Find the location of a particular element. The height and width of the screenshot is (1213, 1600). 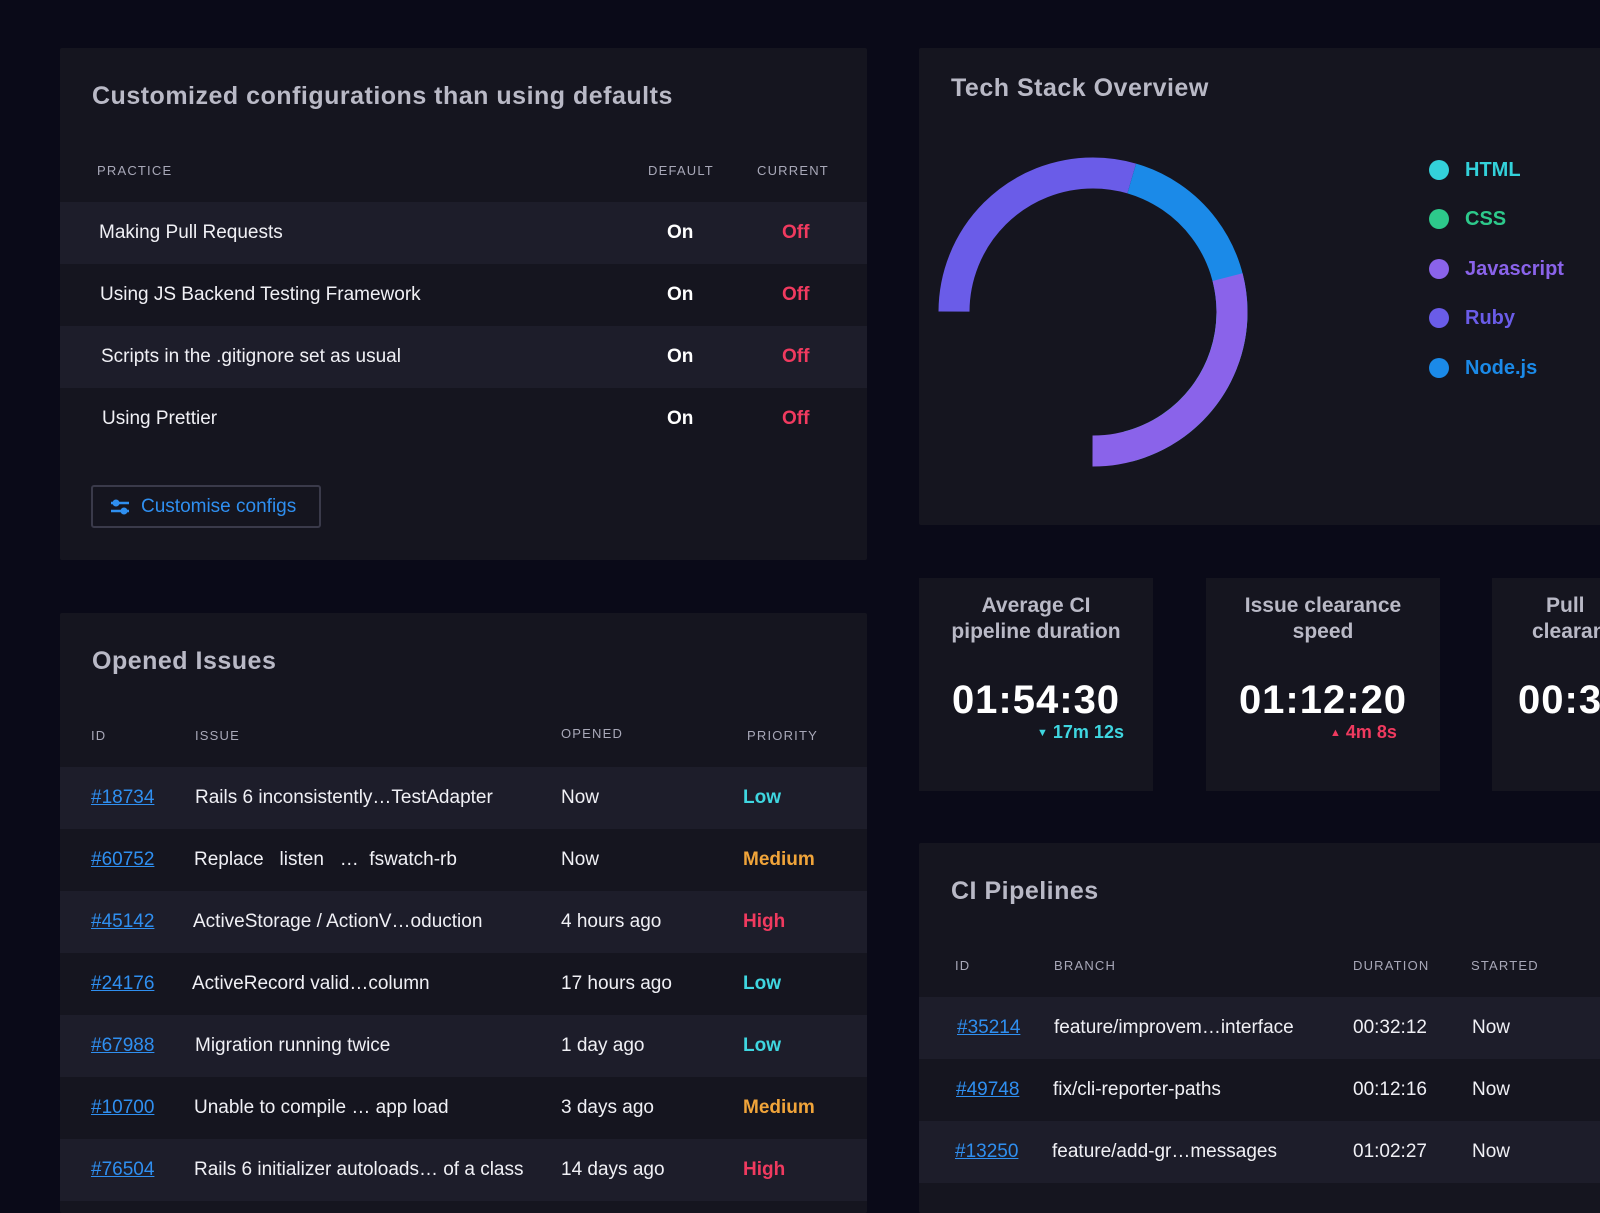

pipeline-id-link: #35214 is located at coordinates (989, 1027).